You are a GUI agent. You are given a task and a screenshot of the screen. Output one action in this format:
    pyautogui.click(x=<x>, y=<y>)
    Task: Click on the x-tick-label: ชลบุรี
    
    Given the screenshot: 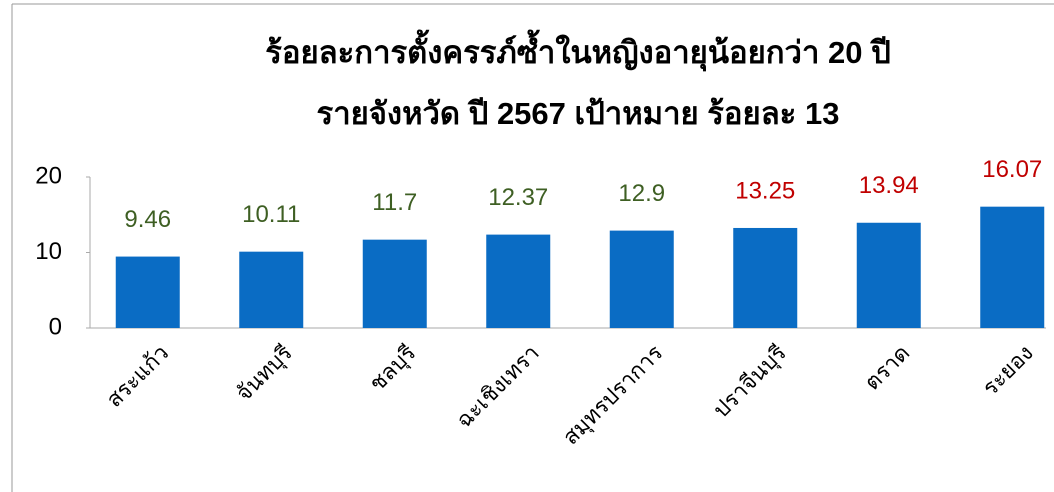 What is the action you would take?
    pyautogui.click(x=392, y=368)
    